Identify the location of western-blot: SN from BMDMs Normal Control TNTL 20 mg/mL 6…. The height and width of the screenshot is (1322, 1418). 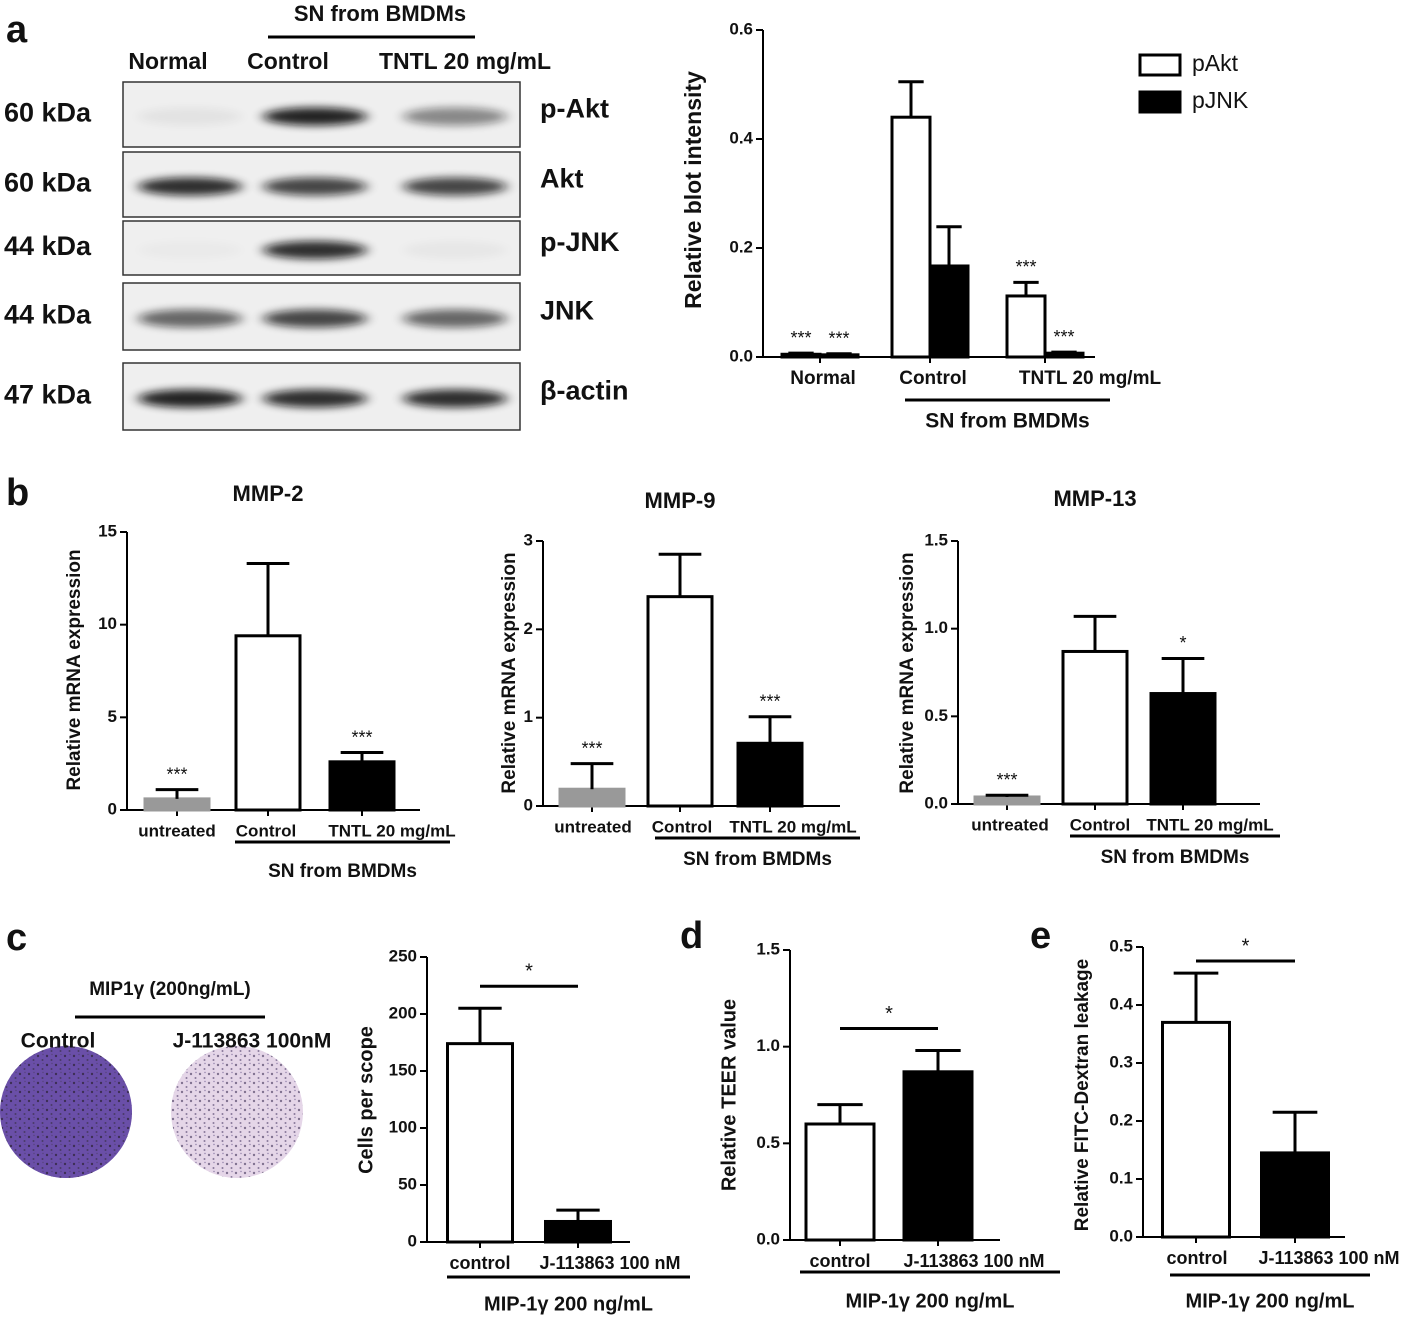
(316, 216).